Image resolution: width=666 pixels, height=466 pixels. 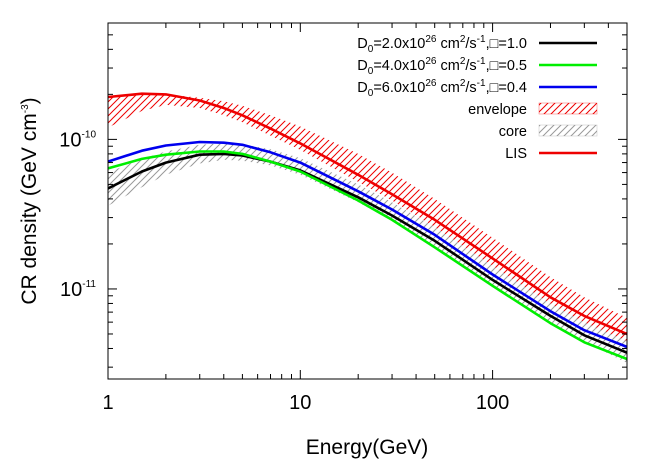 I want to click on x-axis-label: Energy(GeV), so click(x=367, y=447).